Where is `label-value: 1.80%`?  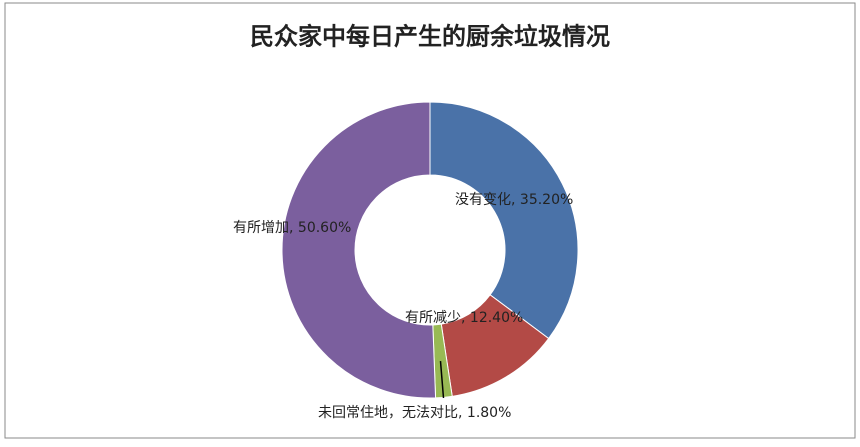 label-value: 1.80% is located at coordinates (489, 413).